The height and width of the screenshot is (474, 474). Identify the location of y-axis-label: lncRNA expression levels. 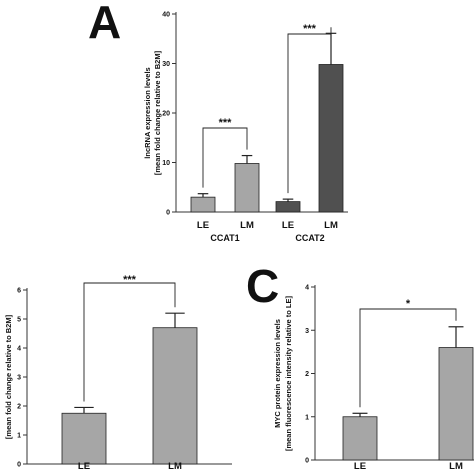
(147, 112).